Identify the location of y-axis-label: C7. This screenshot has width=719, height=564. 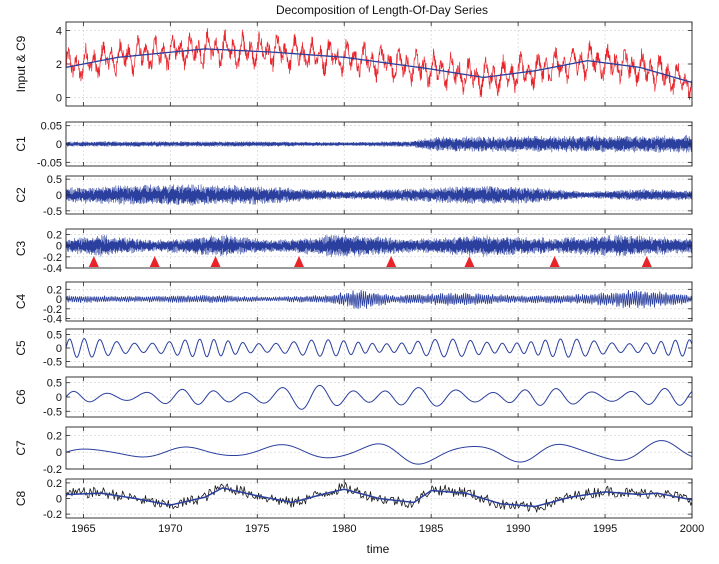
(21, 448).